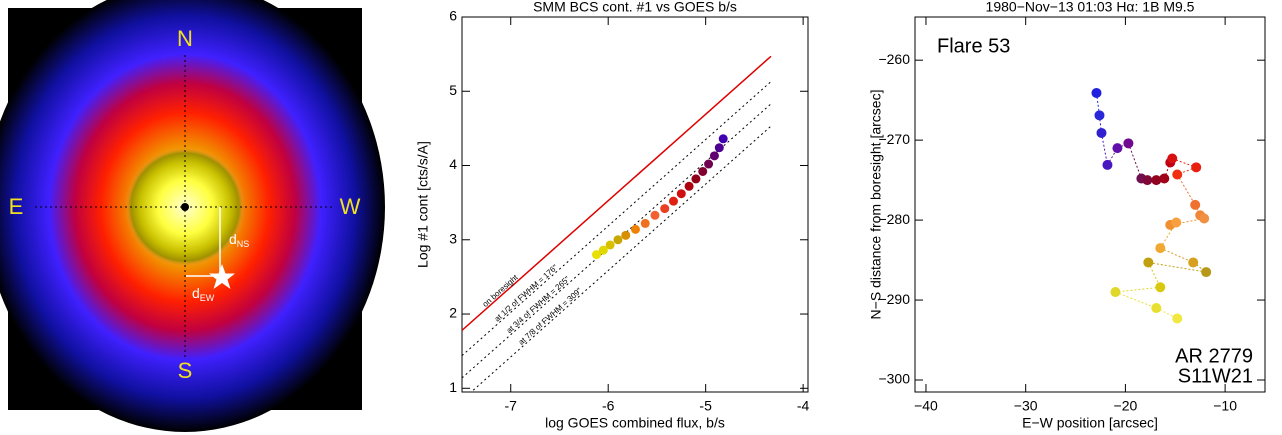  Describe the element at coordinates (453, 16) in the screenshot. I see `y-tick-label: 6` at that location.